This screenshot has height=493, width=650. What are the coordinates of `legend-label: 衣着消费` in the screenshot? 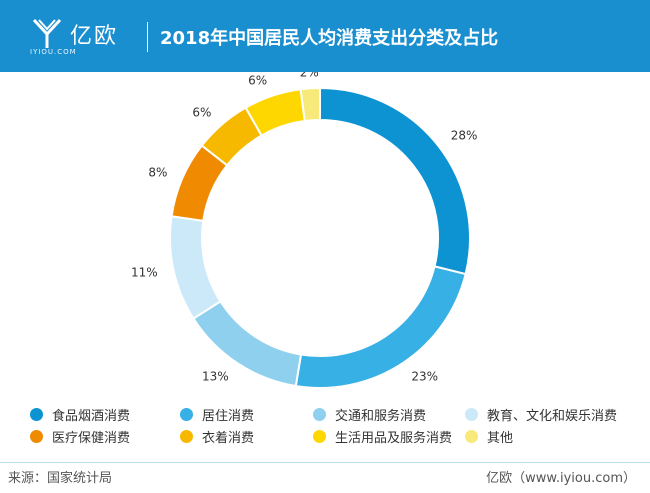 It's located at (228, 438).